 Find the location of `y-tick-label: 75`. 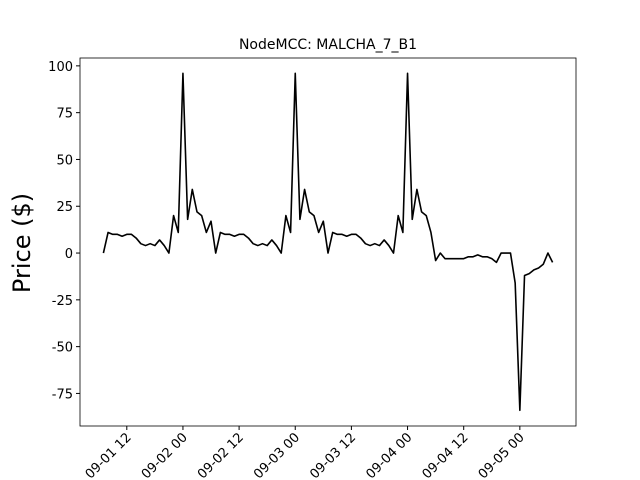

y-tick-label: 75 is located at coordinates (64, 114).